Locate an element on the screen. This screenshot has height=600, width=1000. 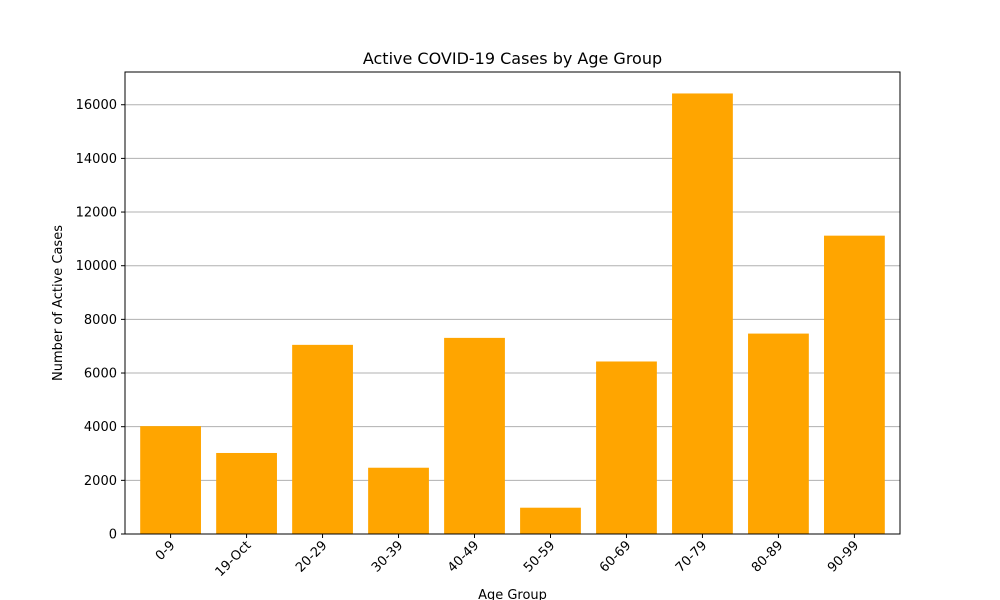
y-tick-label: 12000 is located at coordinates (96, 213).